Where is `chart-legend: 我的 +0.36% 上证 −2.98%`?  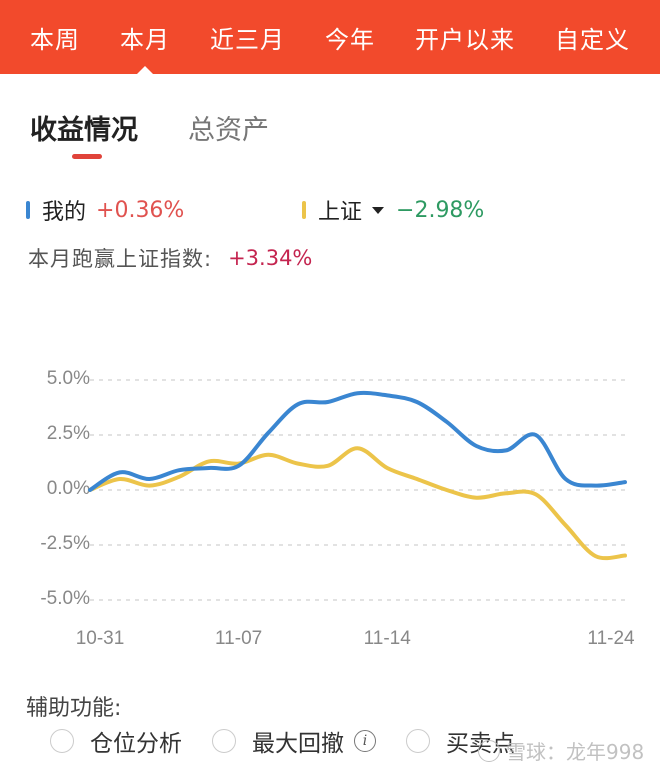 chart-legend: 我的 +0.36% 上证 −2.98% is located at coordinates (336, 210).